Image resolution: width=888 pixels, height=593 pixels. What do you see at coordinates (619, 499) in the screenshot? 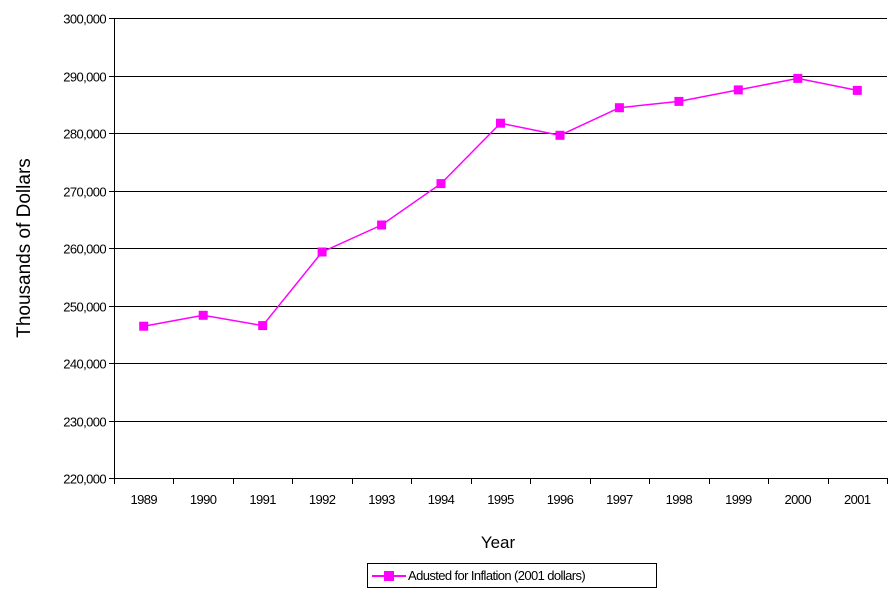
I see `x-tick-label: 1997` at bounding box center [619, 499].